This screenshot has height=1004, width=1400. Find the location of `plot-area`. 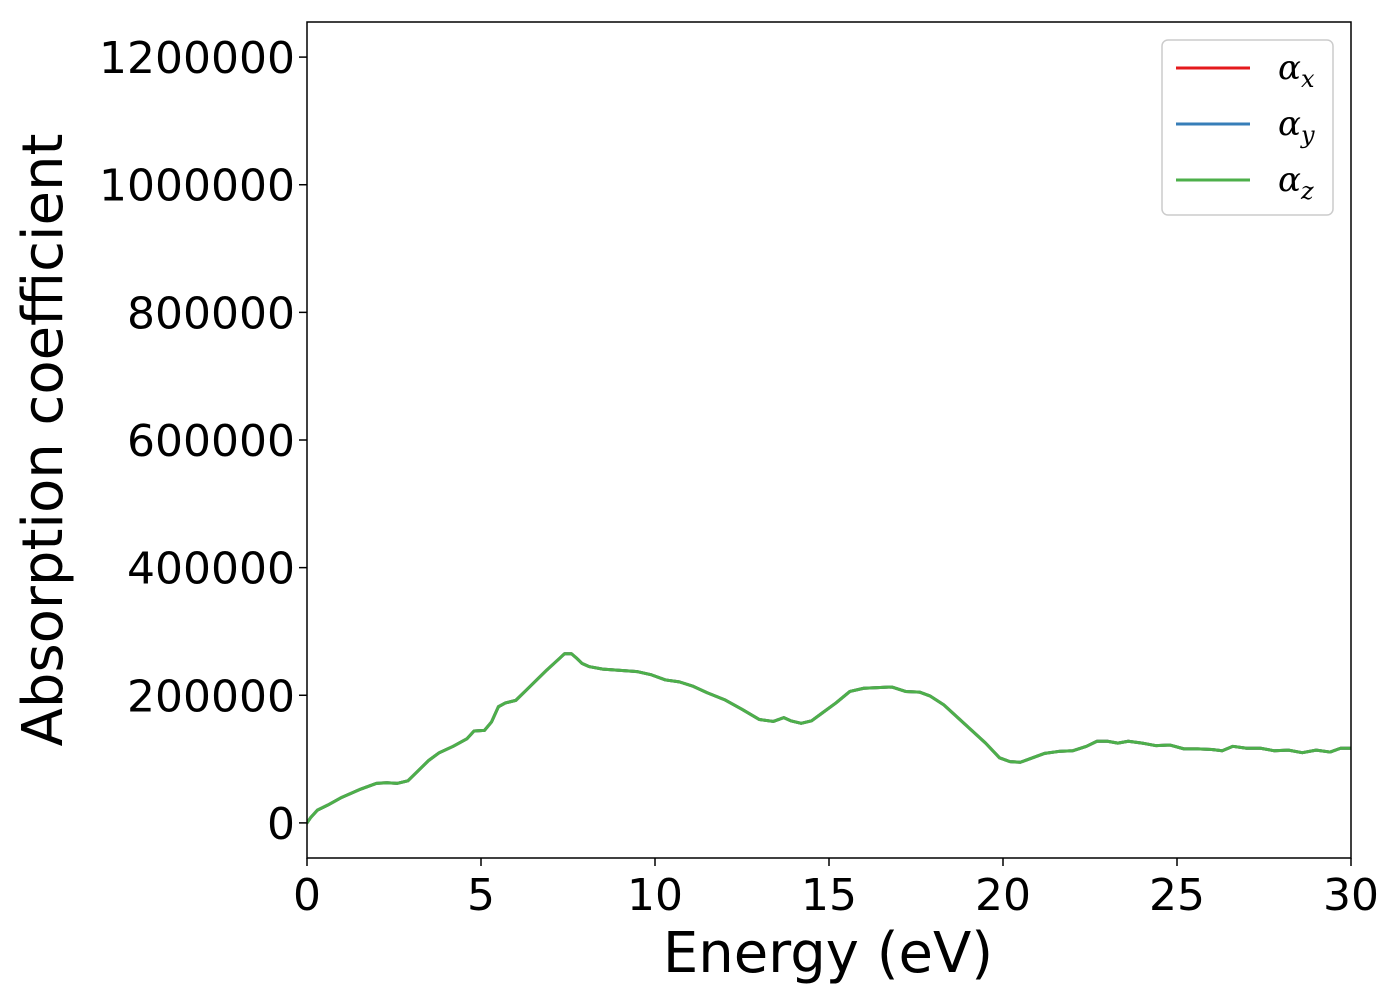

plot-area is located at coordinates (829, 738).